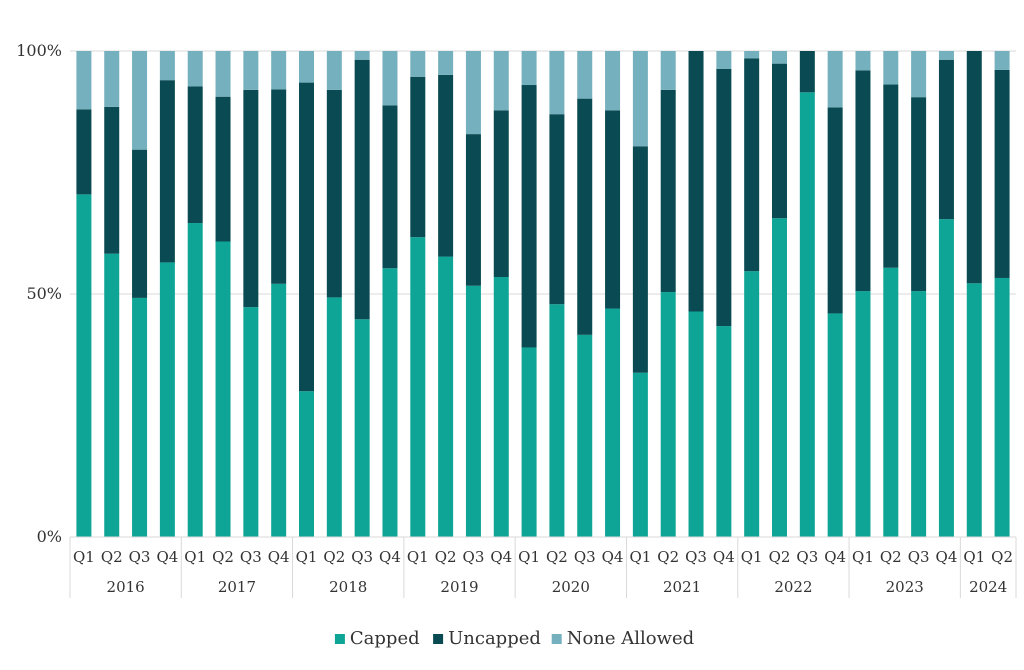 The height and width of the screenshot is (670, 1024). I want to click on legend-item-capped: Capped, so click(377, 638).